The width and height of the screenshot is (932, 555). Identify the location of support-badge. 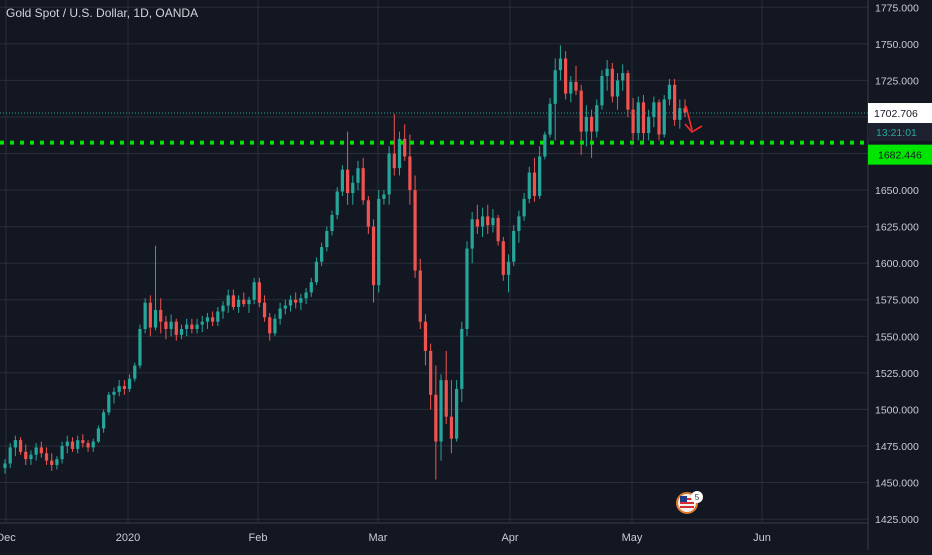
(900, 154).